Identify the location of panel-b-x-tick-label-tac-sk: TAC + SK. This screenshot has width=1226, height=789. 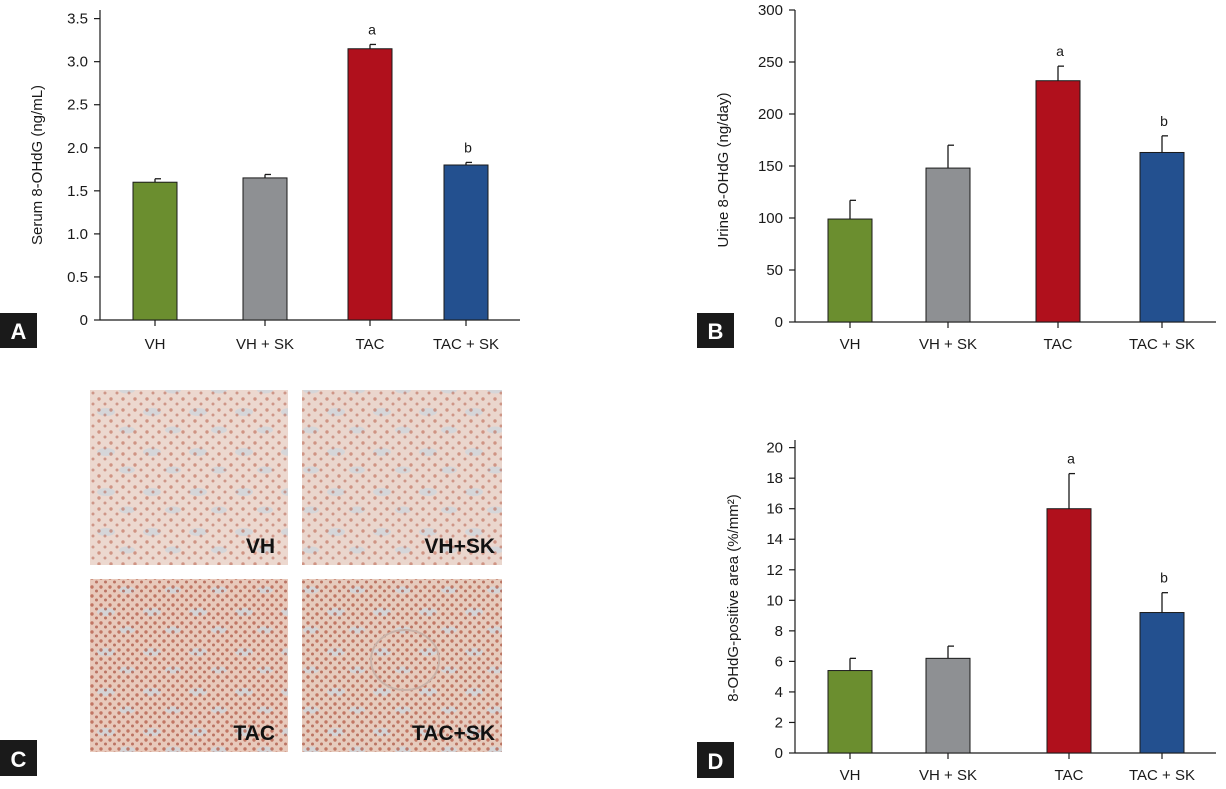
(1162, 344).